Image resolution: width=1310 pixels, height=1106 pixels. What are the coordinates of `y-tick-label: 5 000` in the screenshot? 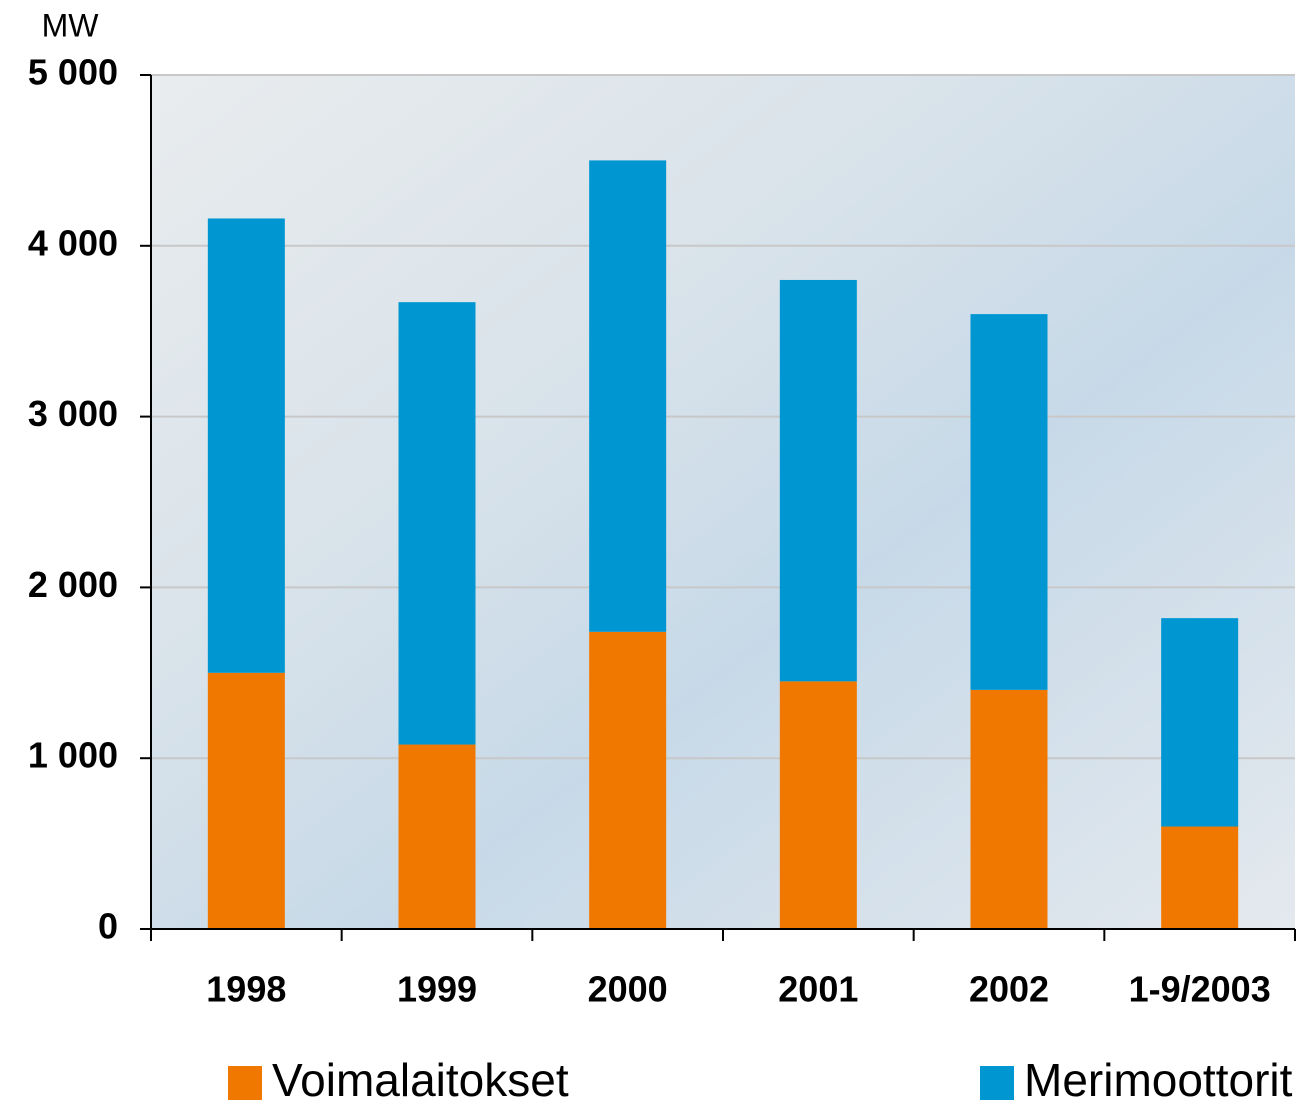 It's located at (73, 72).